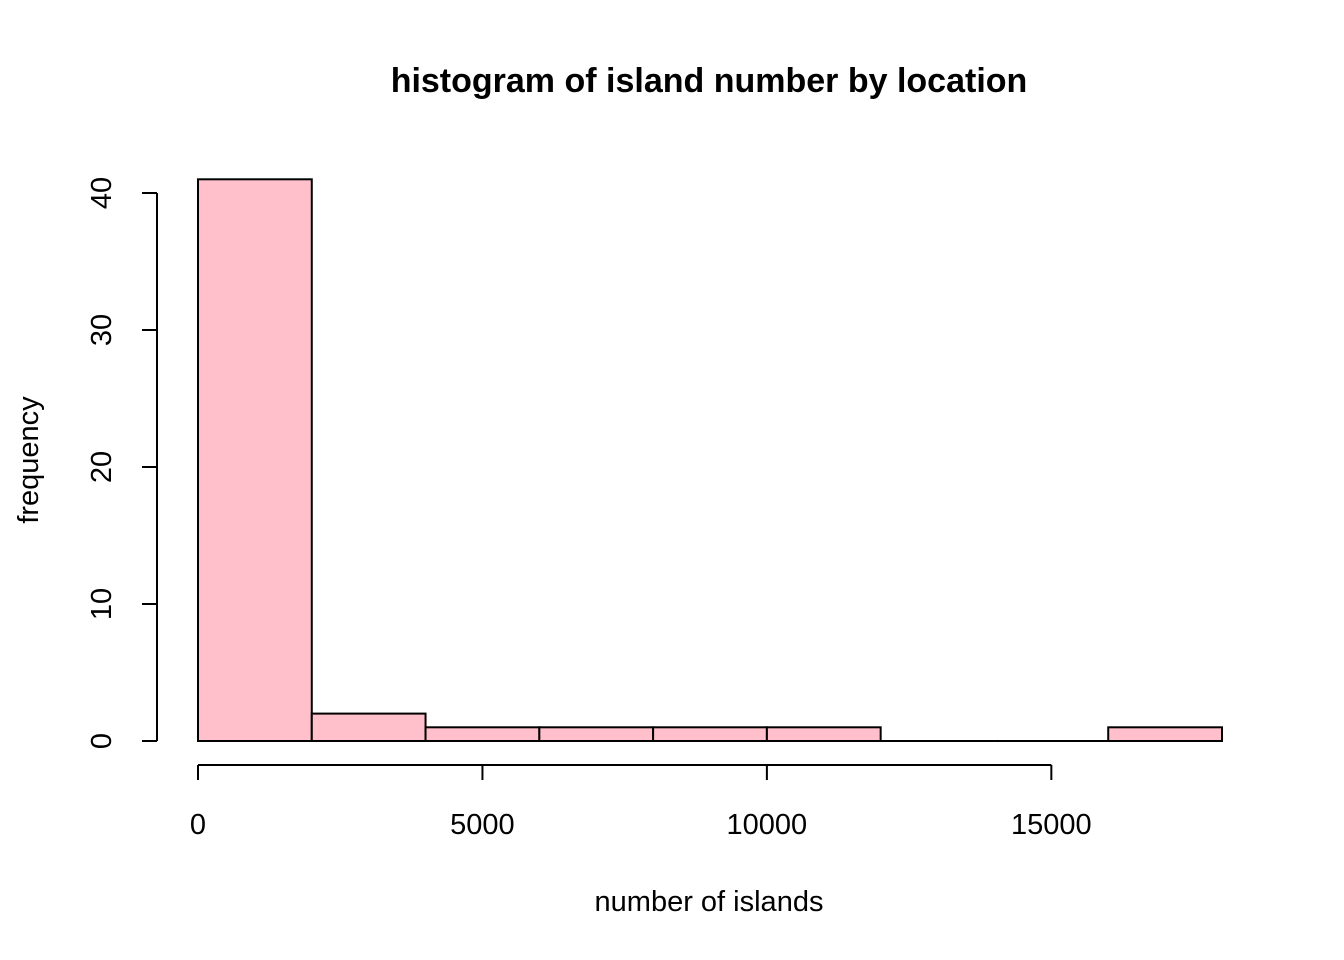  Describe the element at coordinates (102, 741) in the screenshot. I see `y-tick-label: 0` at that location.